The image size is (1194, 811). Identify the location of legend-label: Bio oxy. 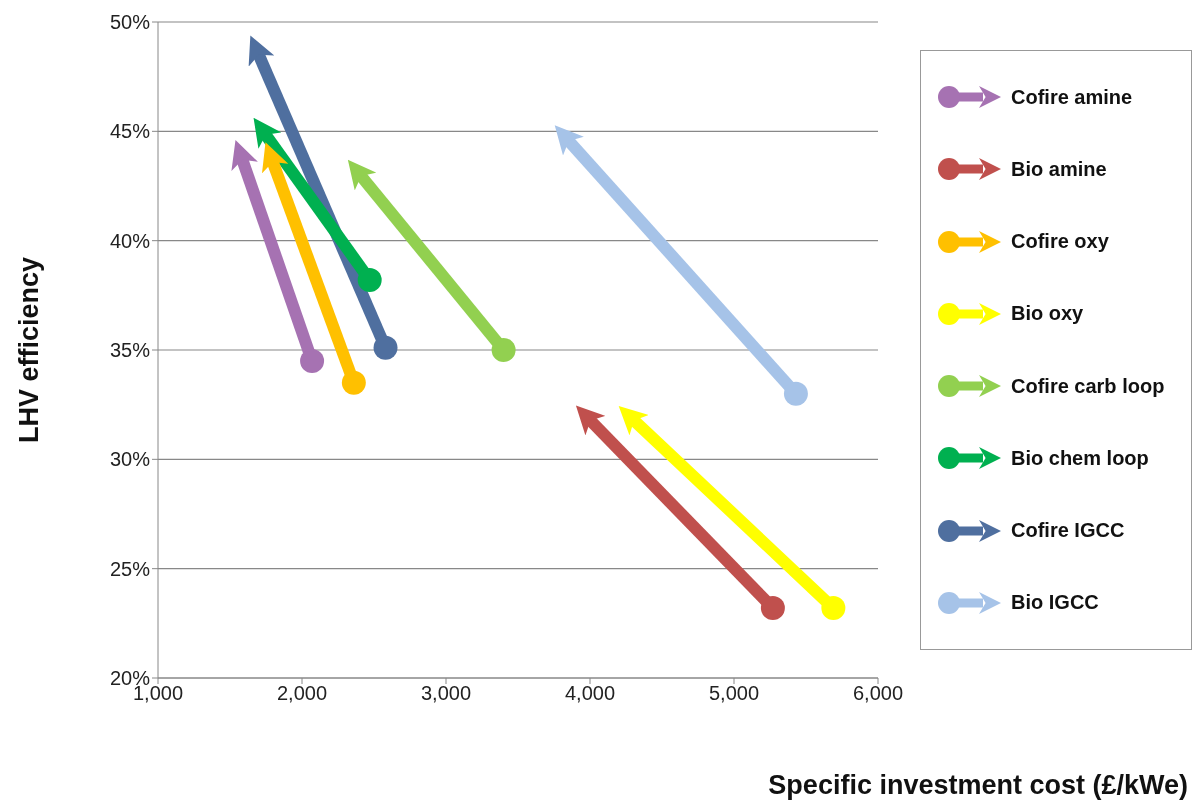
(1047, 314).